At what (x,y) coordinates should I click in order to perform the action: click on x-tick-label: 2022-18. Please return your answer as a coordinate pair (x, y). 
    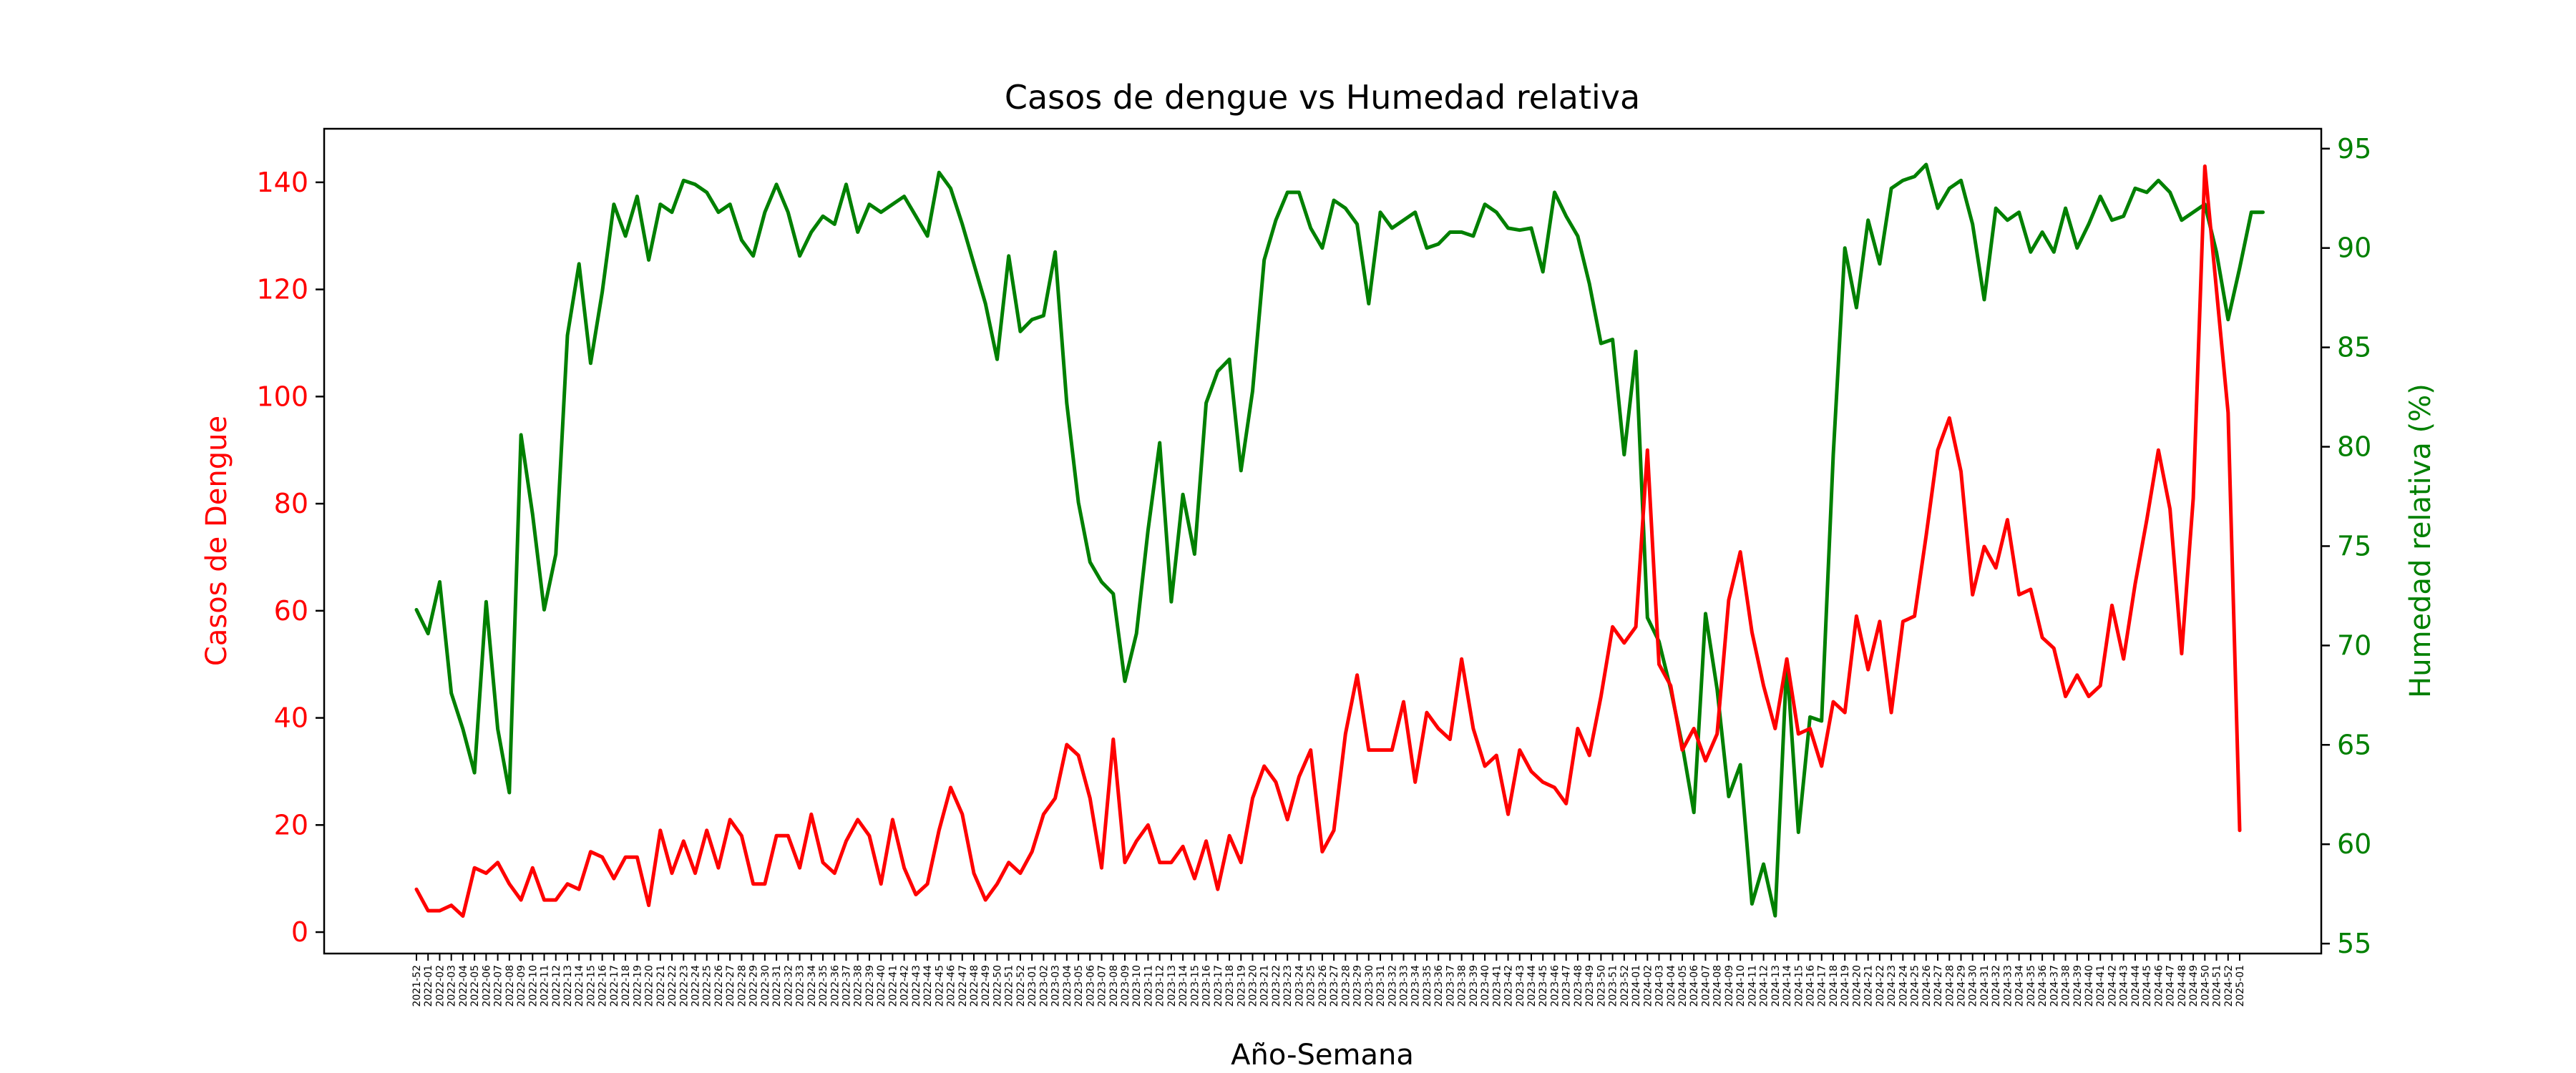
    Looking at the image, I should click on (626, 986).